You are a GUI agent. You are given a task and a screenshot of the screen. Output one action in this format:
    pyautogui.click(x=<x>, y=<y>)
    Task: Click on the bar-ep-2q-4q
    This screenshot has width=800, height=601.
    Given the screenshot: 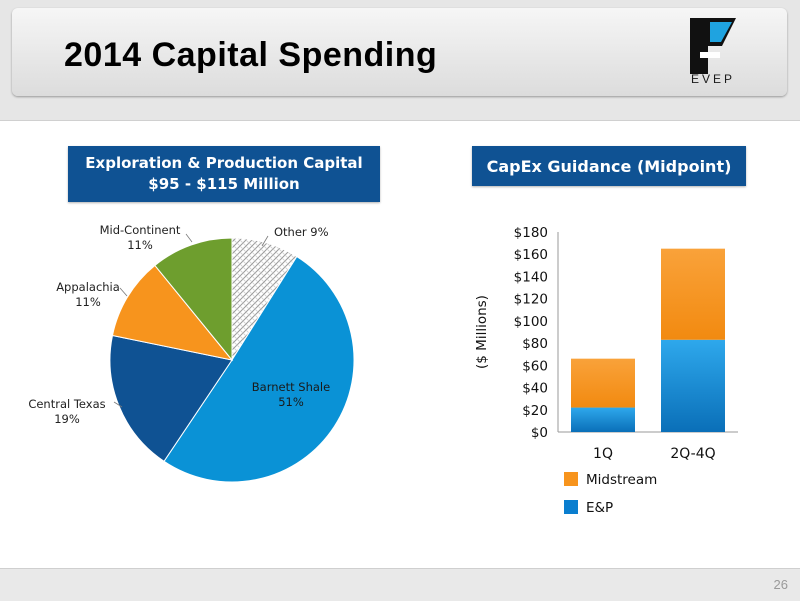 What is the action you would take?
    pyautogui.click(x=693, y=385)
    